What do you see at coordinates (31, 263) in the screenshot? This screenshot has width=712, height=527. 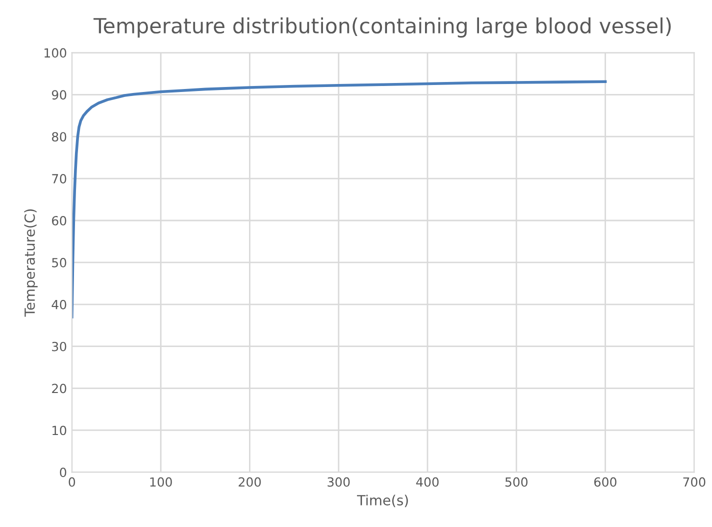 I see `y-axis-title: Temperature(C)` at bounding box center [31, 263].